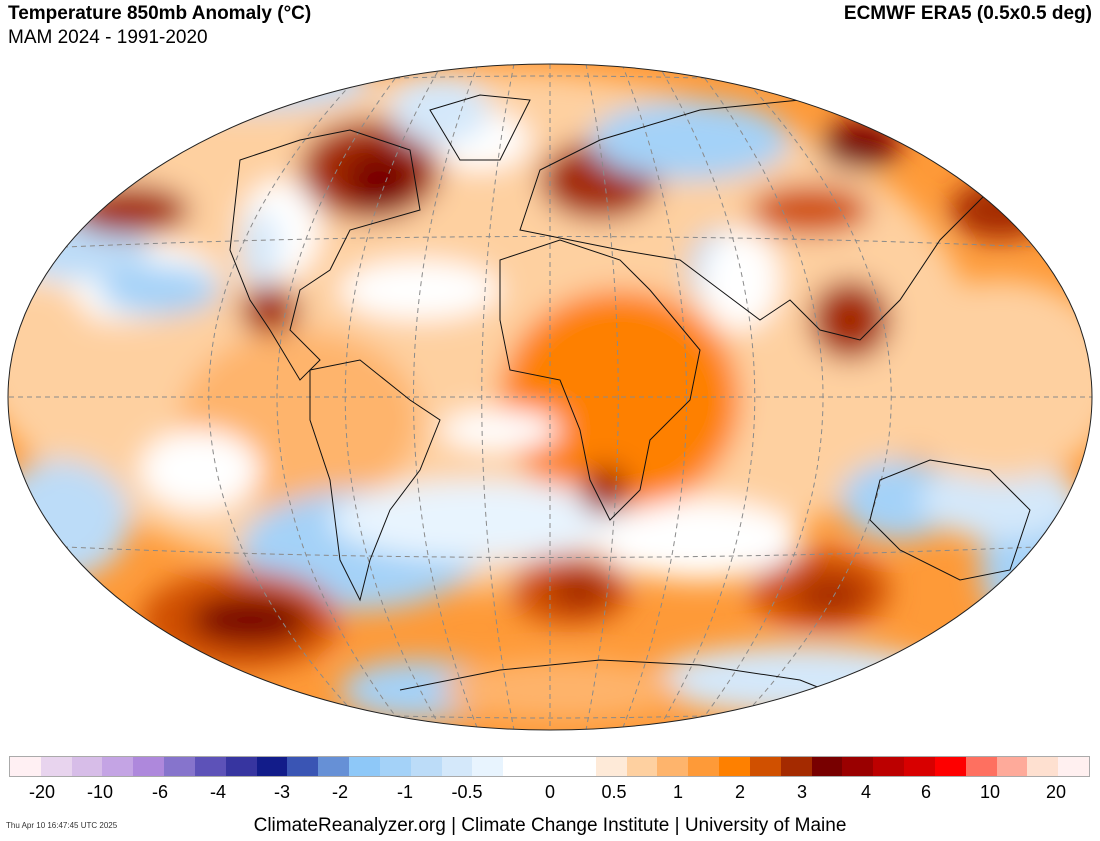 Image resolution: width=1100 pixels, height=841 pixels. What do you see at coordinates (160, 792) in the screenshot?
I see `colorbar-label: -6` at bounding box center [160, 792].